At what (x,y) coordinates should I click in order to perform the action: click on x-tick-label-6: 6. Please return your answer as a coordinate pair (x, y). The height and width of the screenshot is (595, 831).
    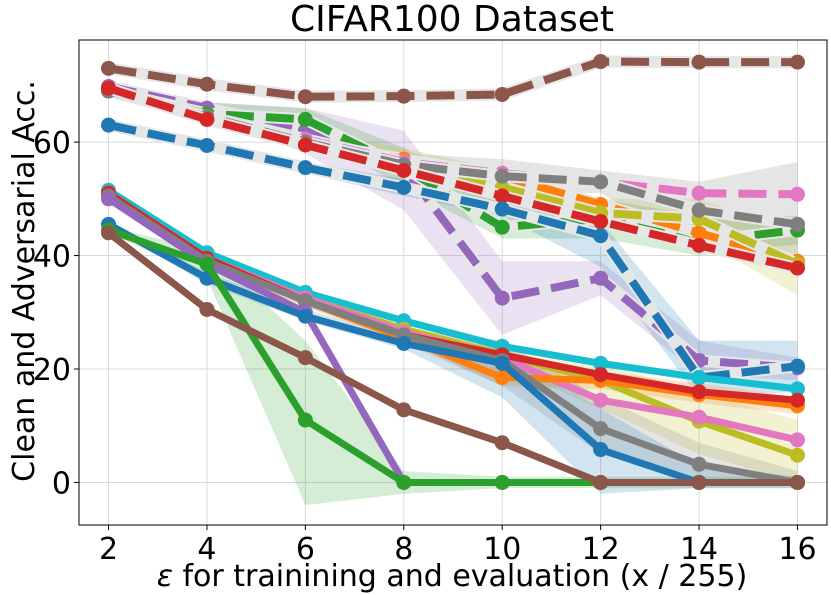
    Looking at the image, I should click on (305, 549).